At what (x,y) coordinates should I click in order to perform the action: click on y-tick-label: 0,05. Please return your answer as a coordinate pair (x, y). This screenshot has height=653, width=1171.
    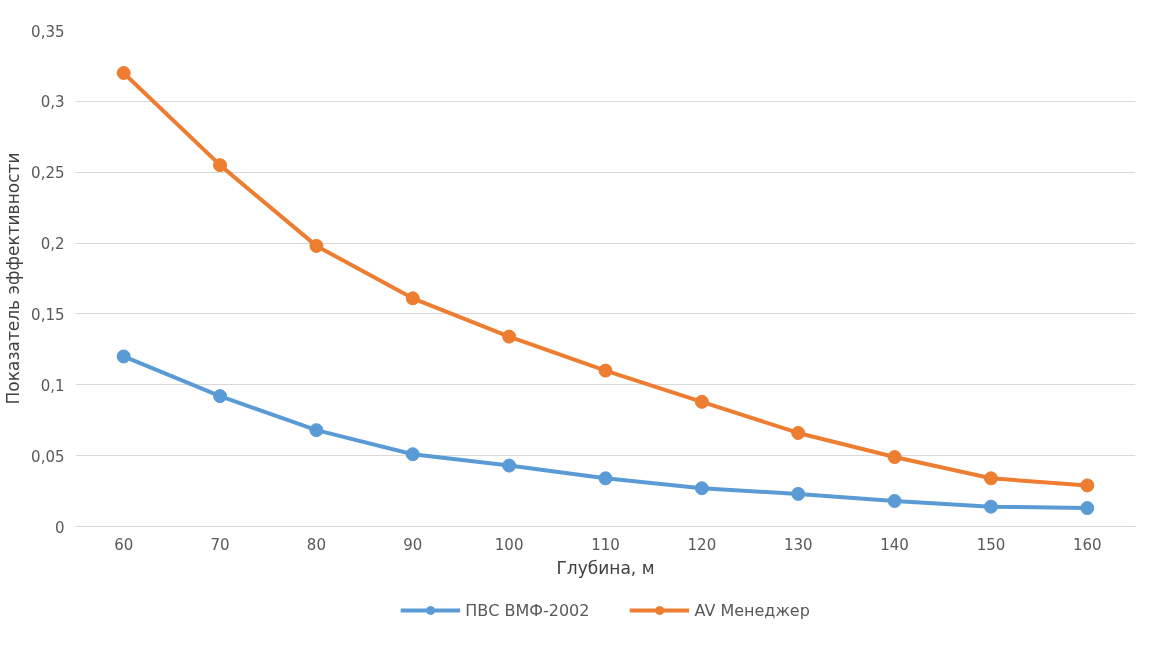
    Looking at the image, I should click on (48, 456).